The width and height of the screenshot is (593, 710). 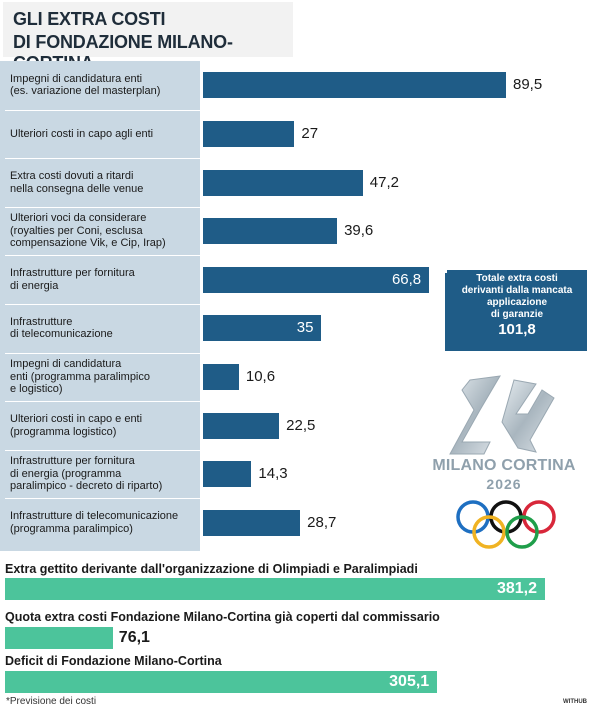 I want to click on category-label-line: Ulteriori costi in capo agli enti, so click(x=82, y=133).